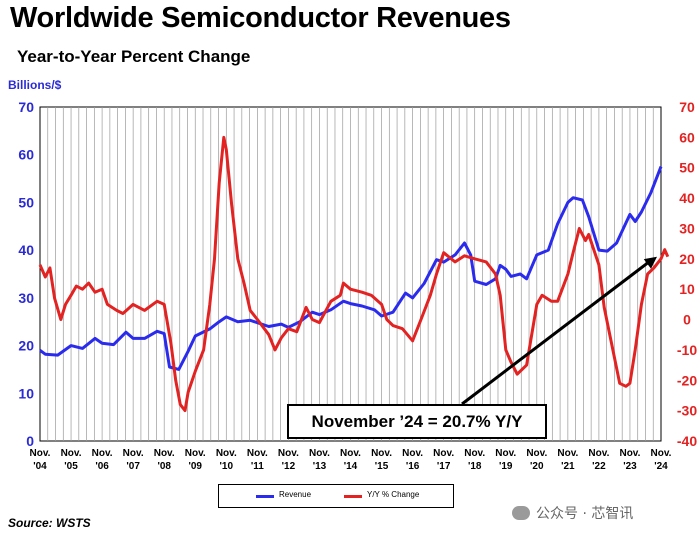 This screenshot has height=540, width=700. What do you see at coordinates (102, 466) in the screenshot?
I see `x-tick-label: '06` at bounding box center [102, 466].